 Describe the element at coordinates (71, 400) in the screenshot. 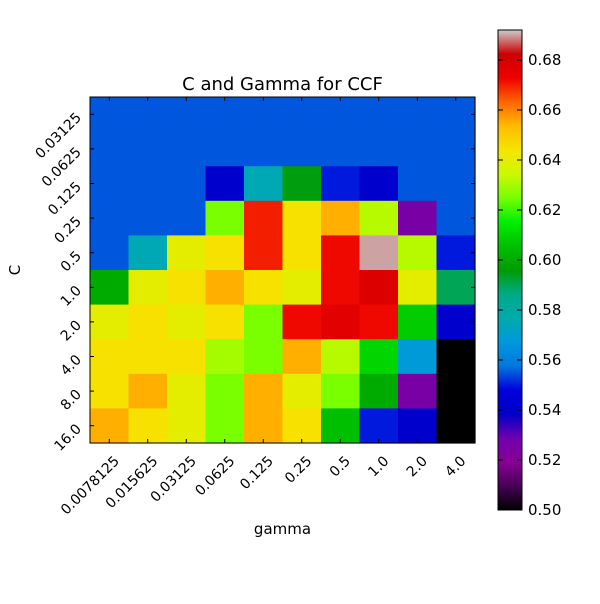

I see `y-tick-label: 8.0` at that location.